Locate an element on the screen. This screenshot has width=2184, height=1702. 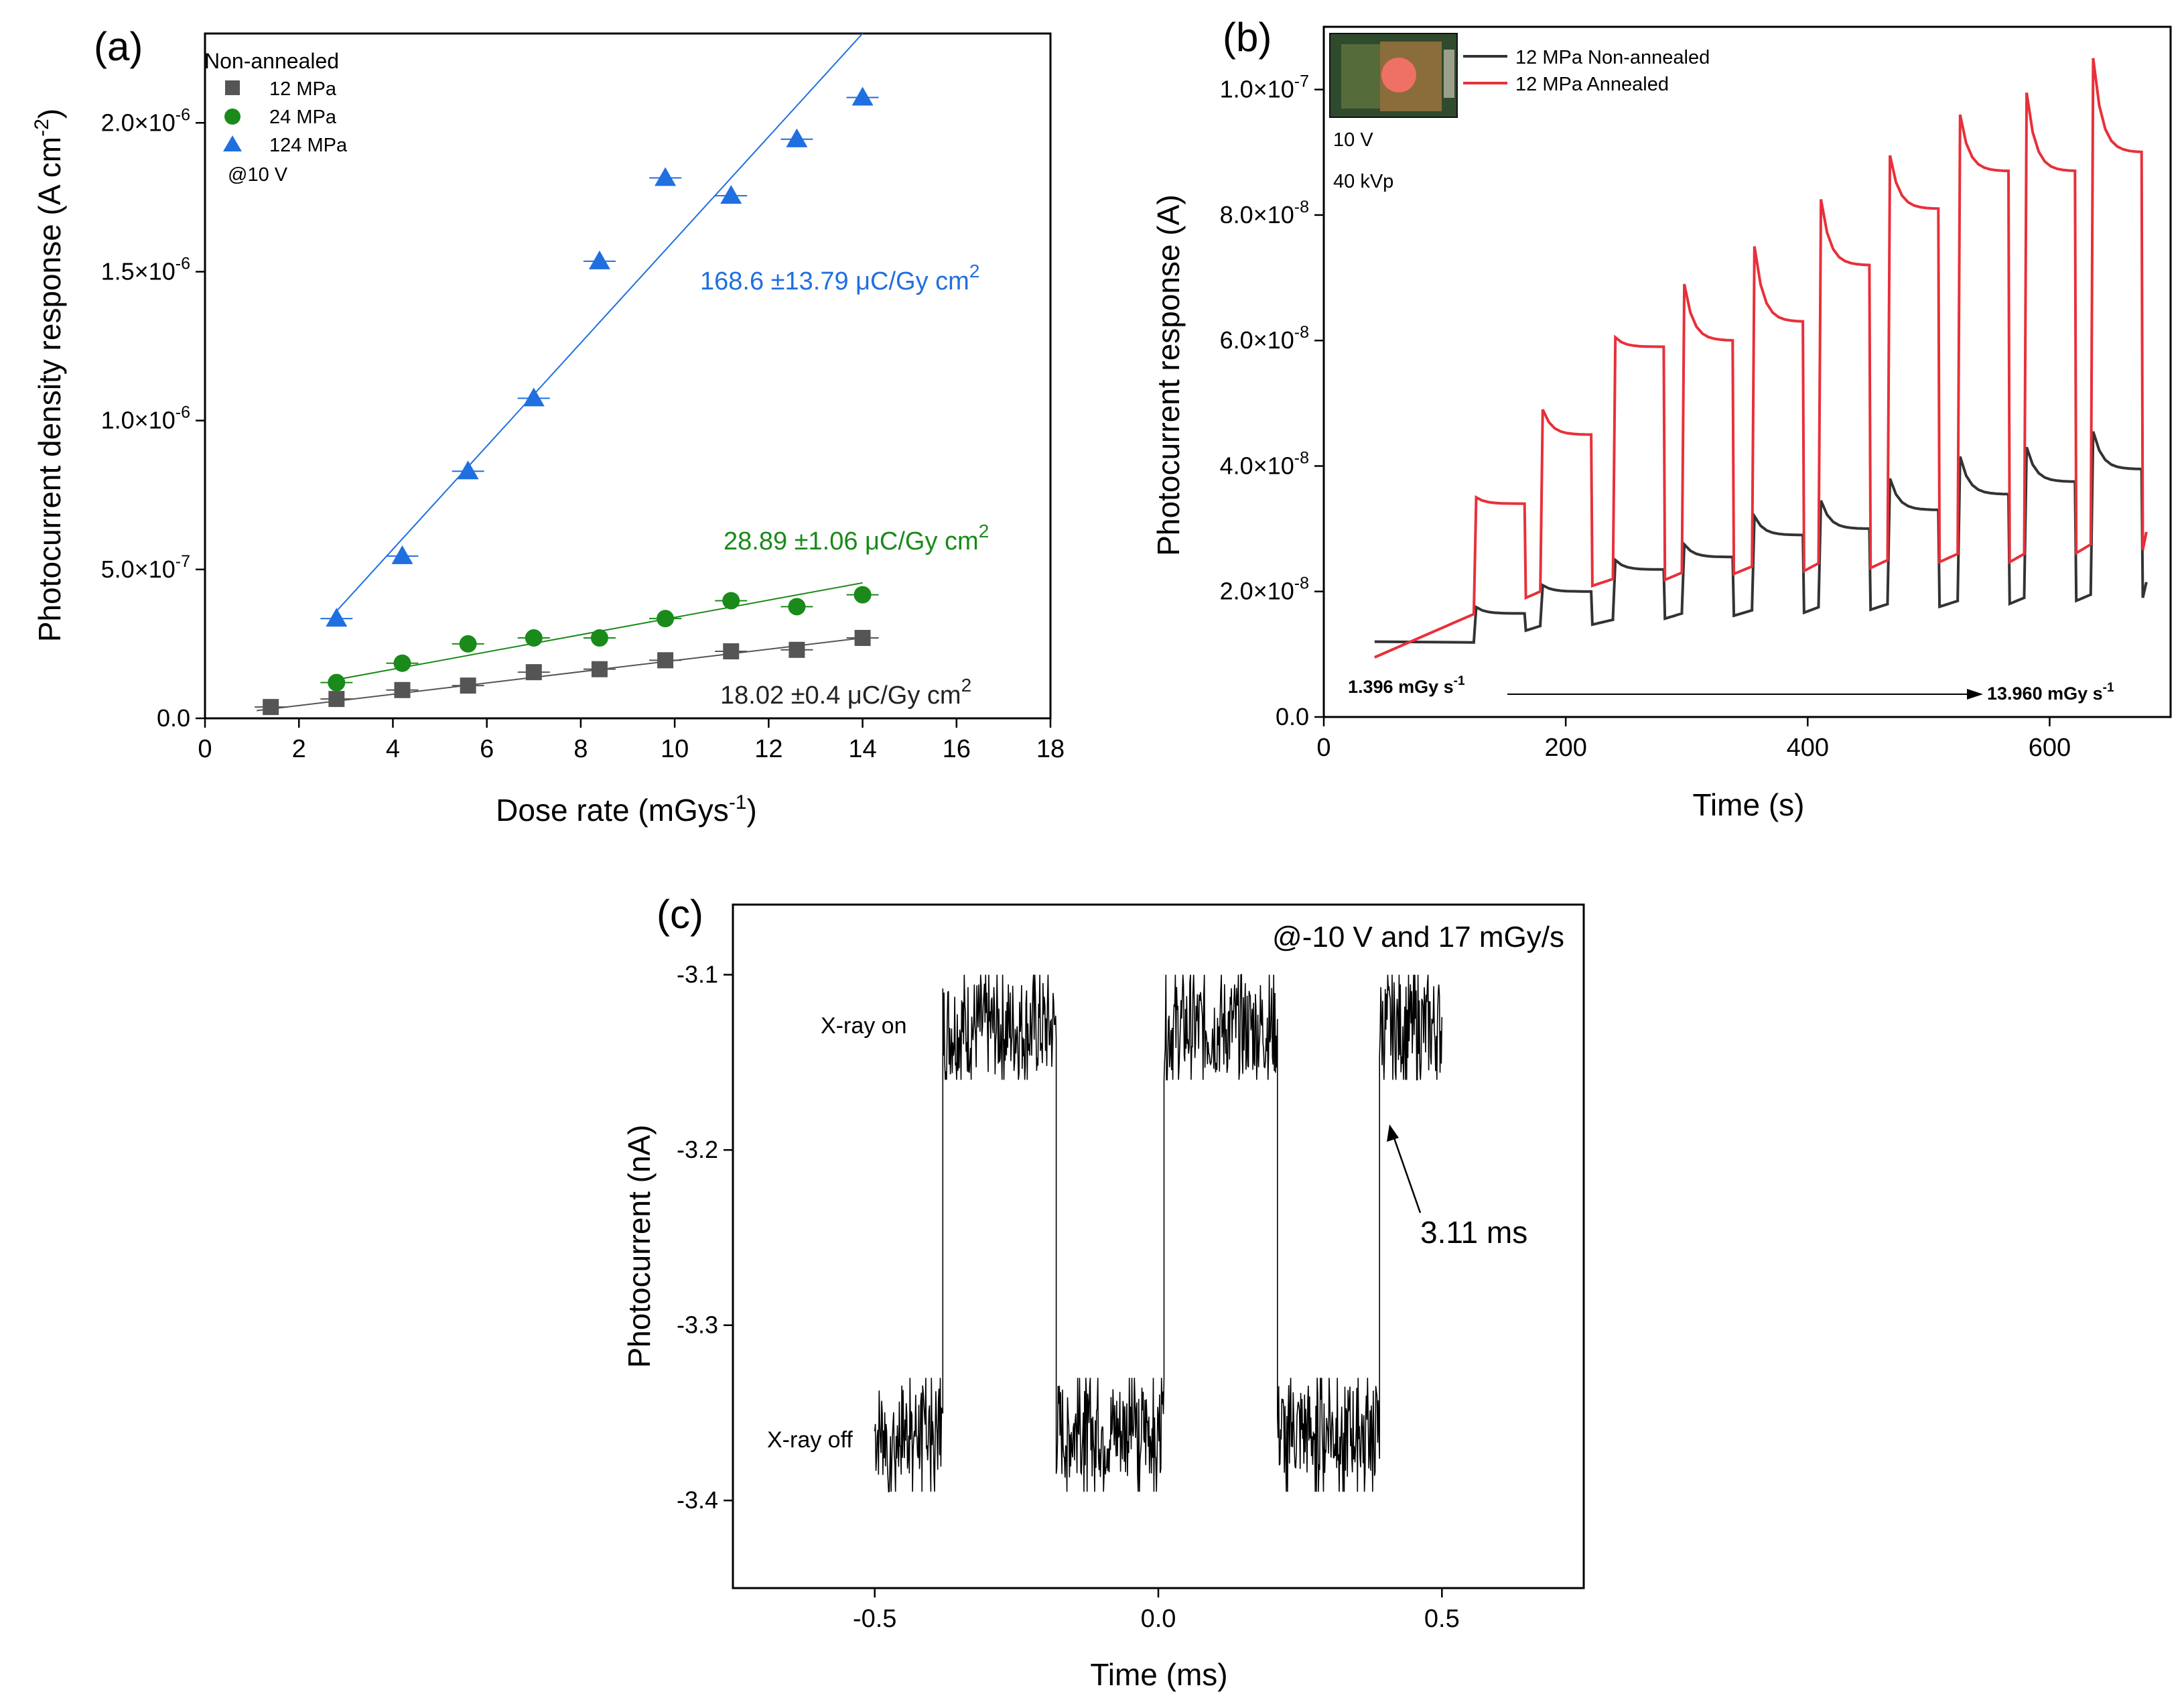
c-y-tick-label: -3.1 is located at coordinates (697, 975).